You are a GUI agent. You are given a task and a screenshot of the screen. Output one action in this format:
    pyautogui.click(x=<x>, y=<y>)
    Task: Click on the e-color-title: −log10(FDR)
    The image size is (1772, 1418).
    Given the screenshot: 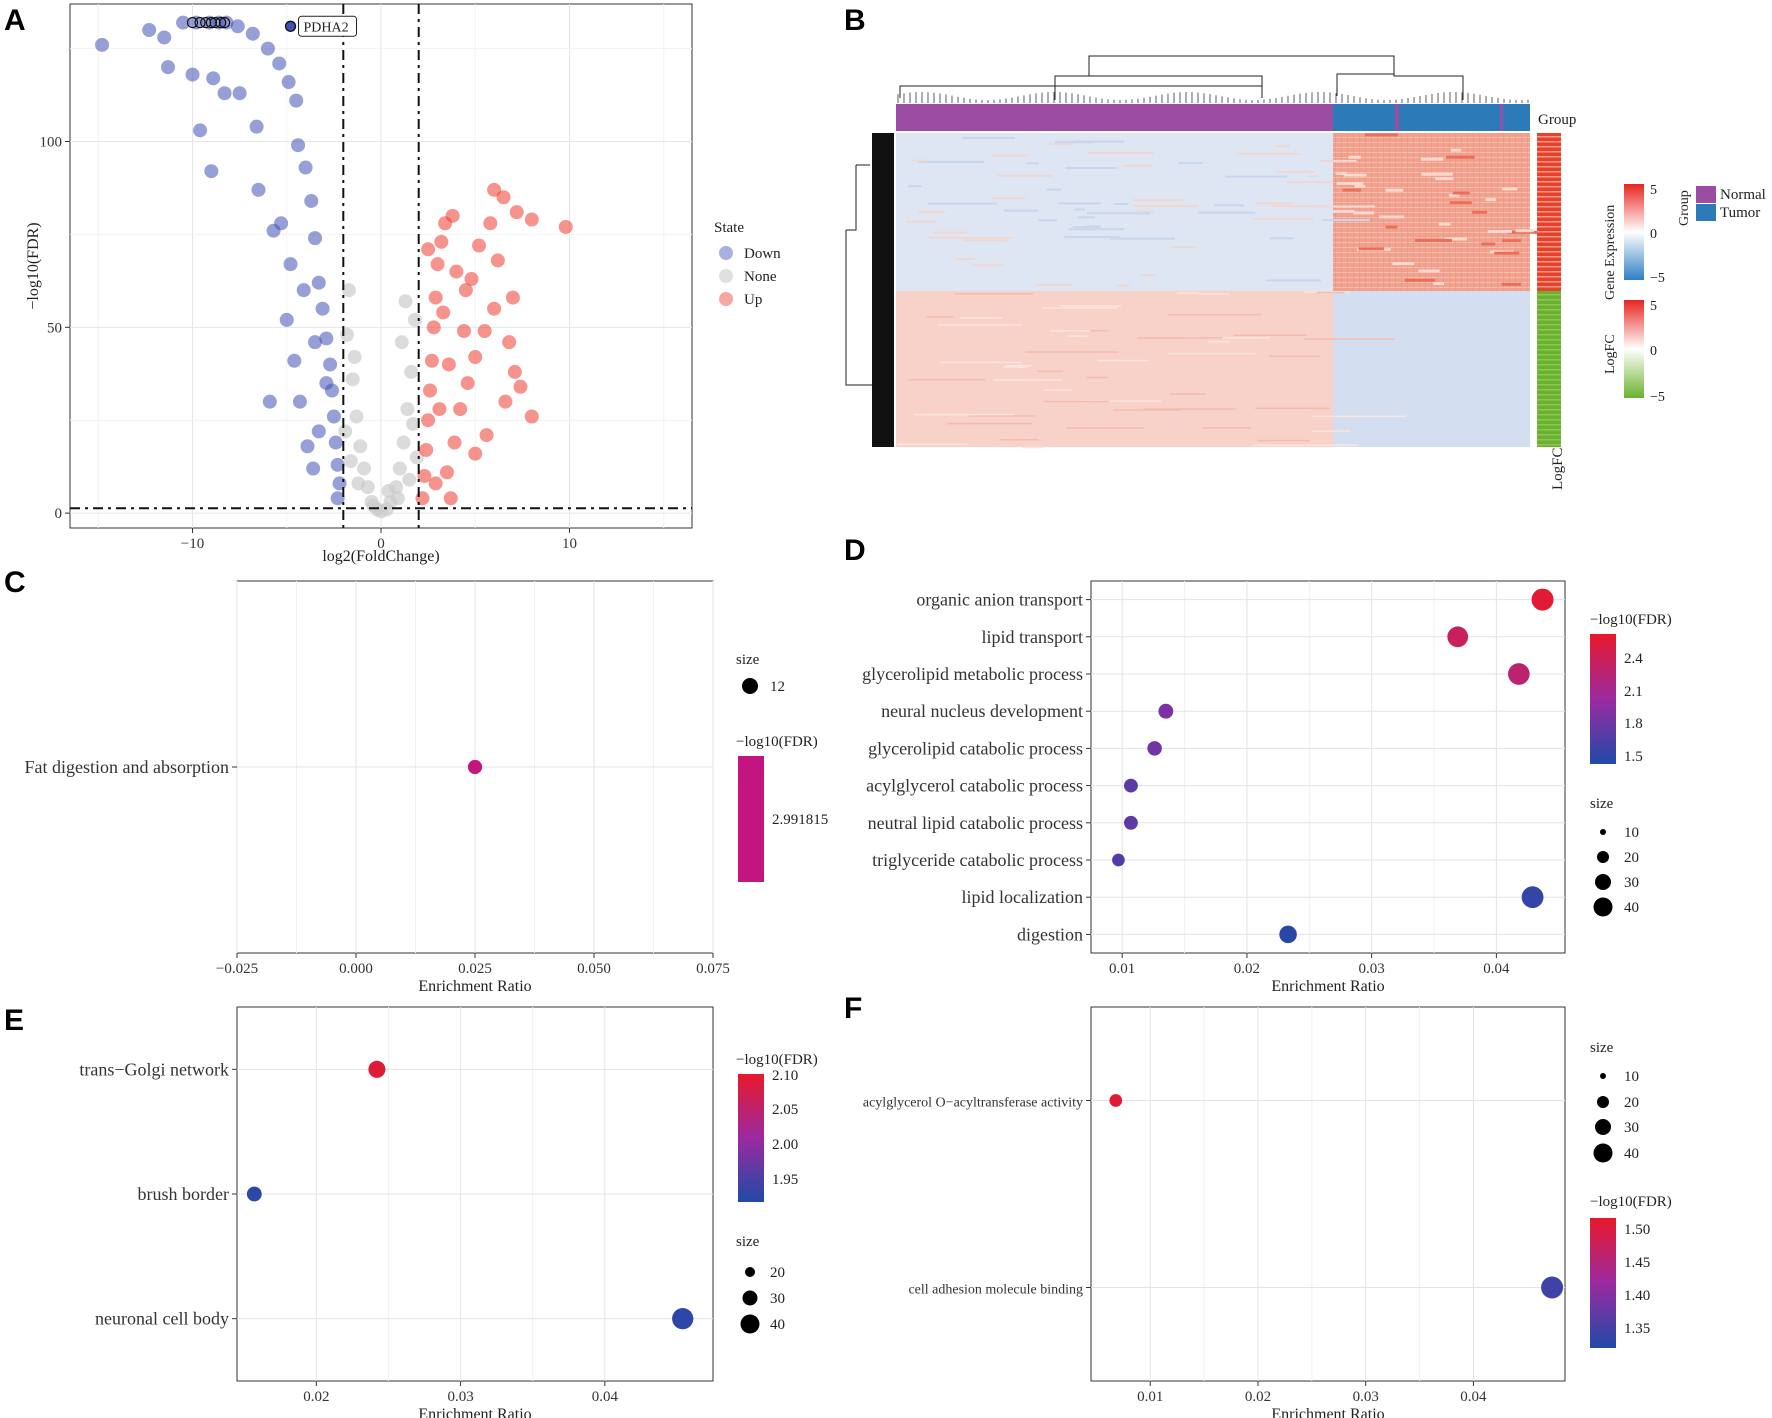 What is the action you would take?
    pyautogui.click(x=777, y=1060)
    